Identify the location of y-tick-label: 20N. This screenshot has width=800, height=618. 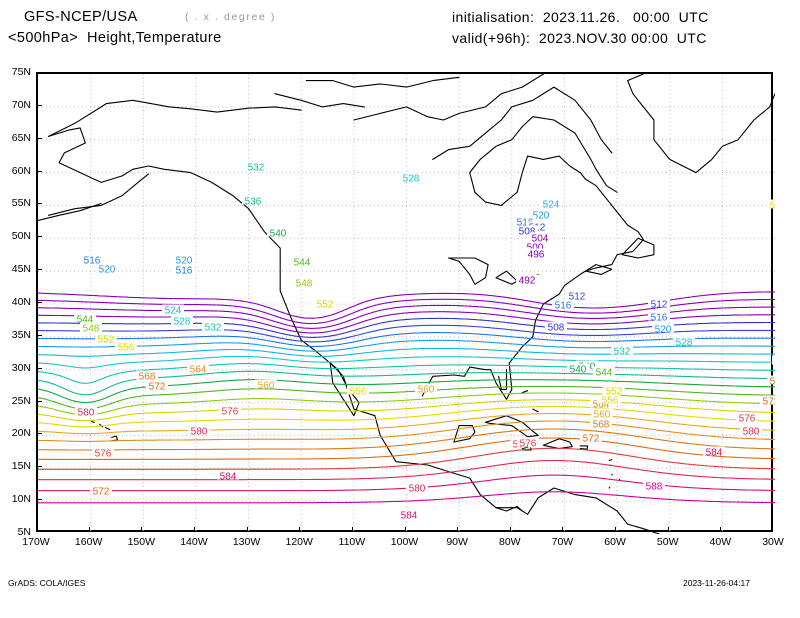
(21, 433).